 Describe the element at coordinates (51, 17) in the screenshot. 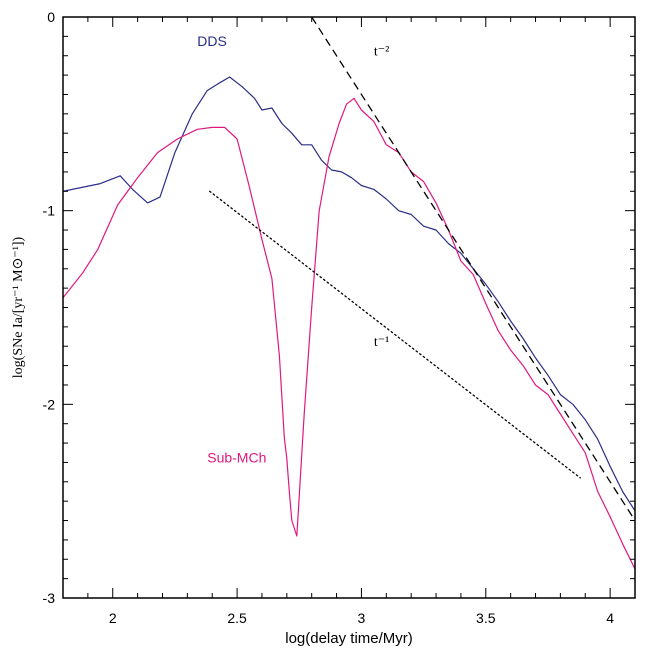

I see `y-tick-label: 0` at that location.